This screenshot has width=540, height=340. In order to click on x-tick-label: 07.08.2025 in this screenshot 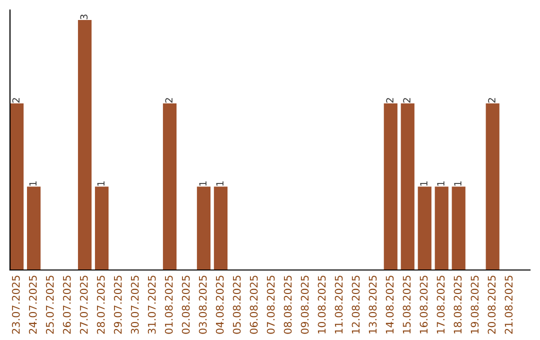, I will do `click(270, 305)`.